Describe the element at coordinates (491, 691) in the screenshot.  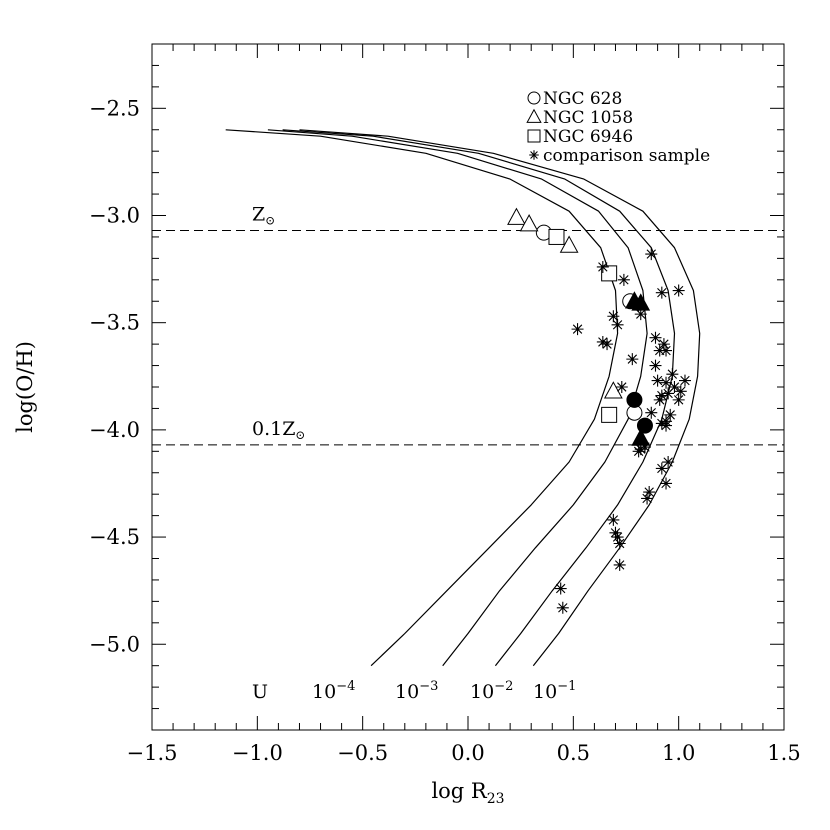
I see `model-curve-label: 10−2` at that location.